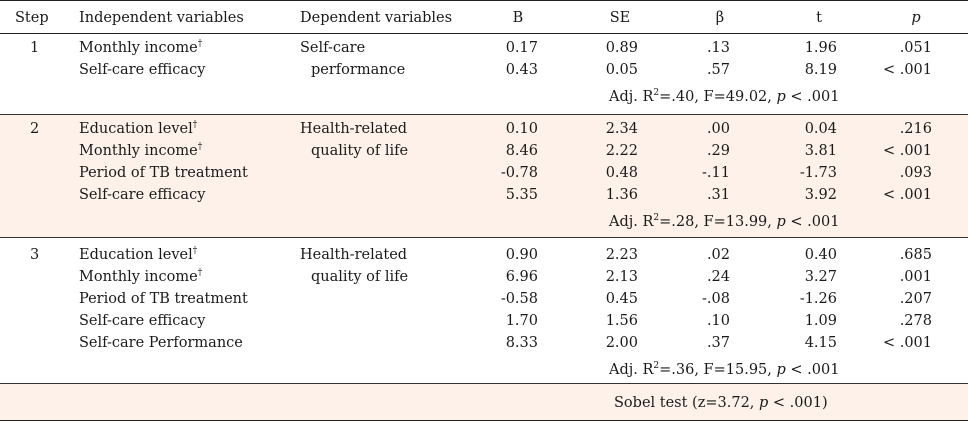 This screenshot has height=423, width=968. What do you see at coordinates (519, 299) in the screenshot?
I see `cell-b: -0.58` at bounding box center [519, 299].